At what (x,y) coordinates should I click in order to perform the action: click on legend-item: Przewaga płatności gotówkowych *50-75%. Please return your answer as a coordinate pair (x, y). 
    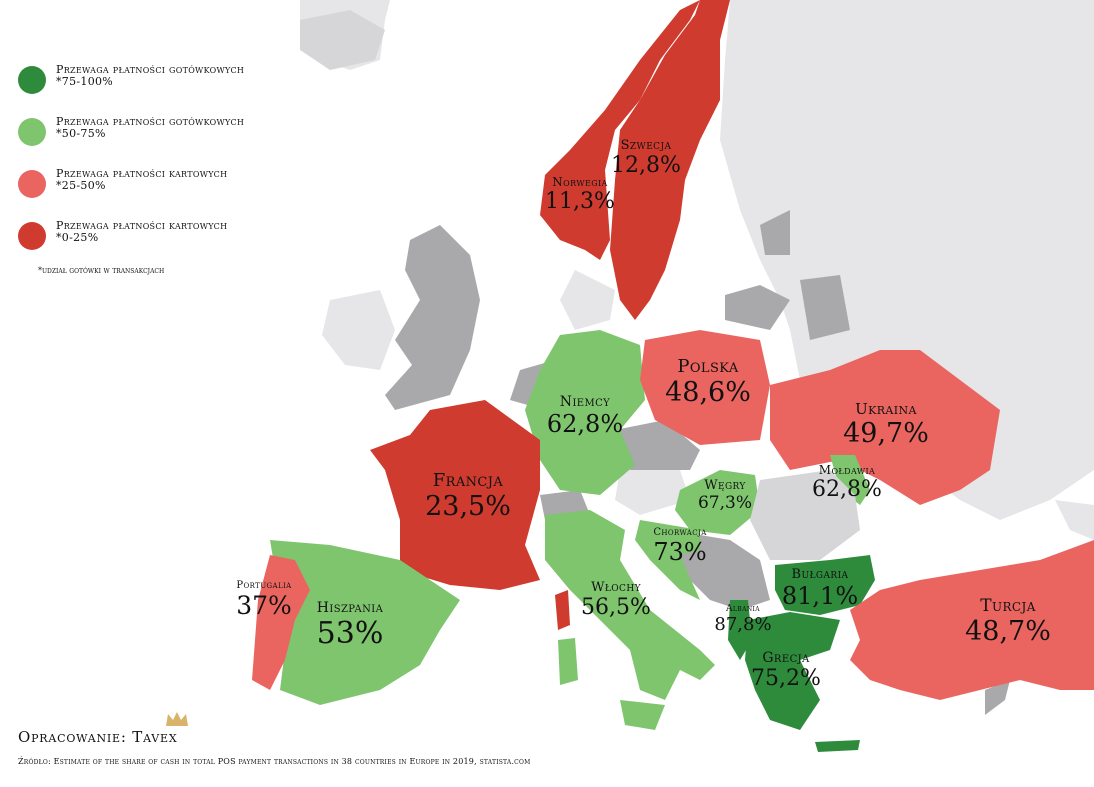
    Looking at the image, I should click on (168, 140).